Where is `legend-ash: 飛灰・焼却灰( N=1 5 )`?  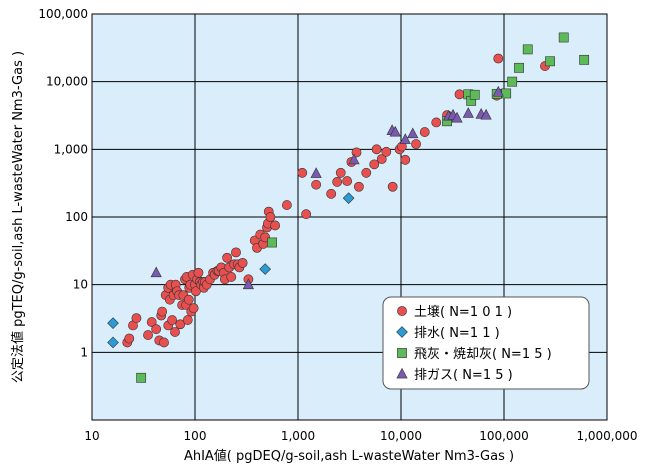
legend-ash: 飛灰・焼却灰( N=1 5 ) is located at coordinates (474, 354).